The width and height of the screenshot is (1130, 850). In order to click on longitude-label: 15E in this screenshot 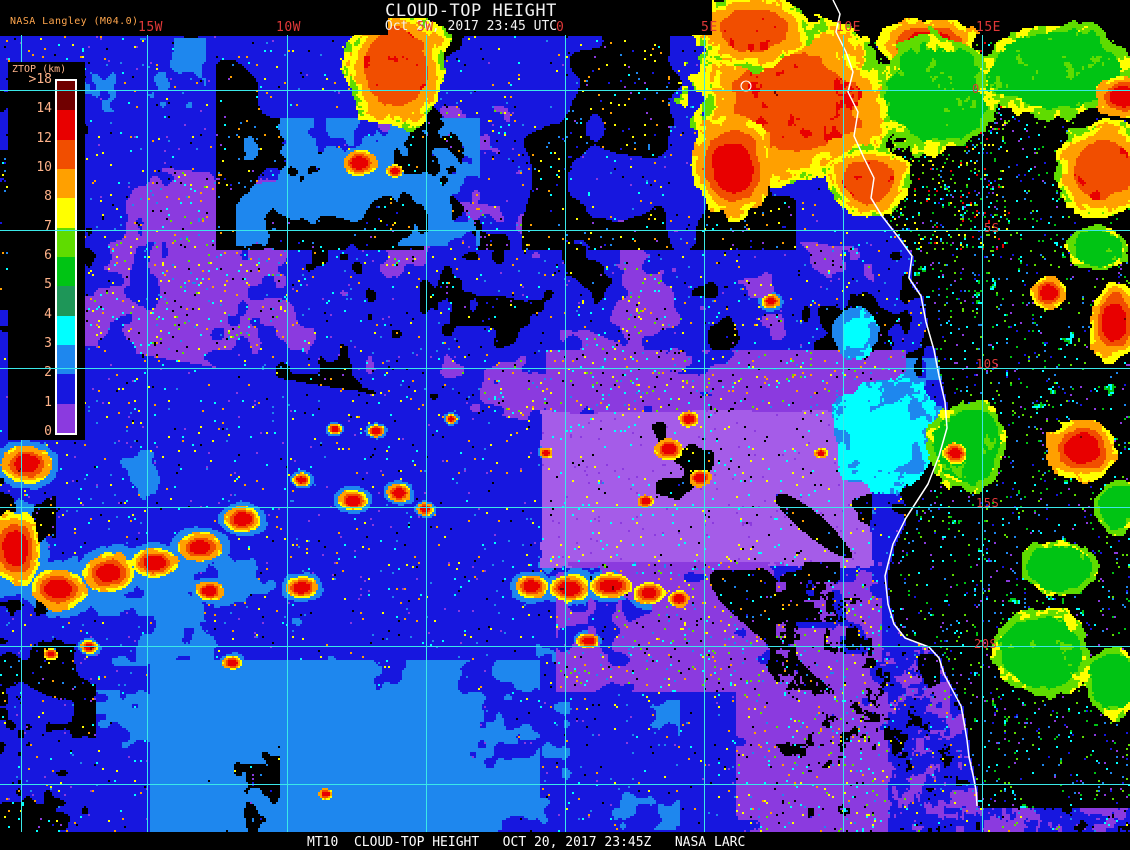, I will do `click(988, 27)`.